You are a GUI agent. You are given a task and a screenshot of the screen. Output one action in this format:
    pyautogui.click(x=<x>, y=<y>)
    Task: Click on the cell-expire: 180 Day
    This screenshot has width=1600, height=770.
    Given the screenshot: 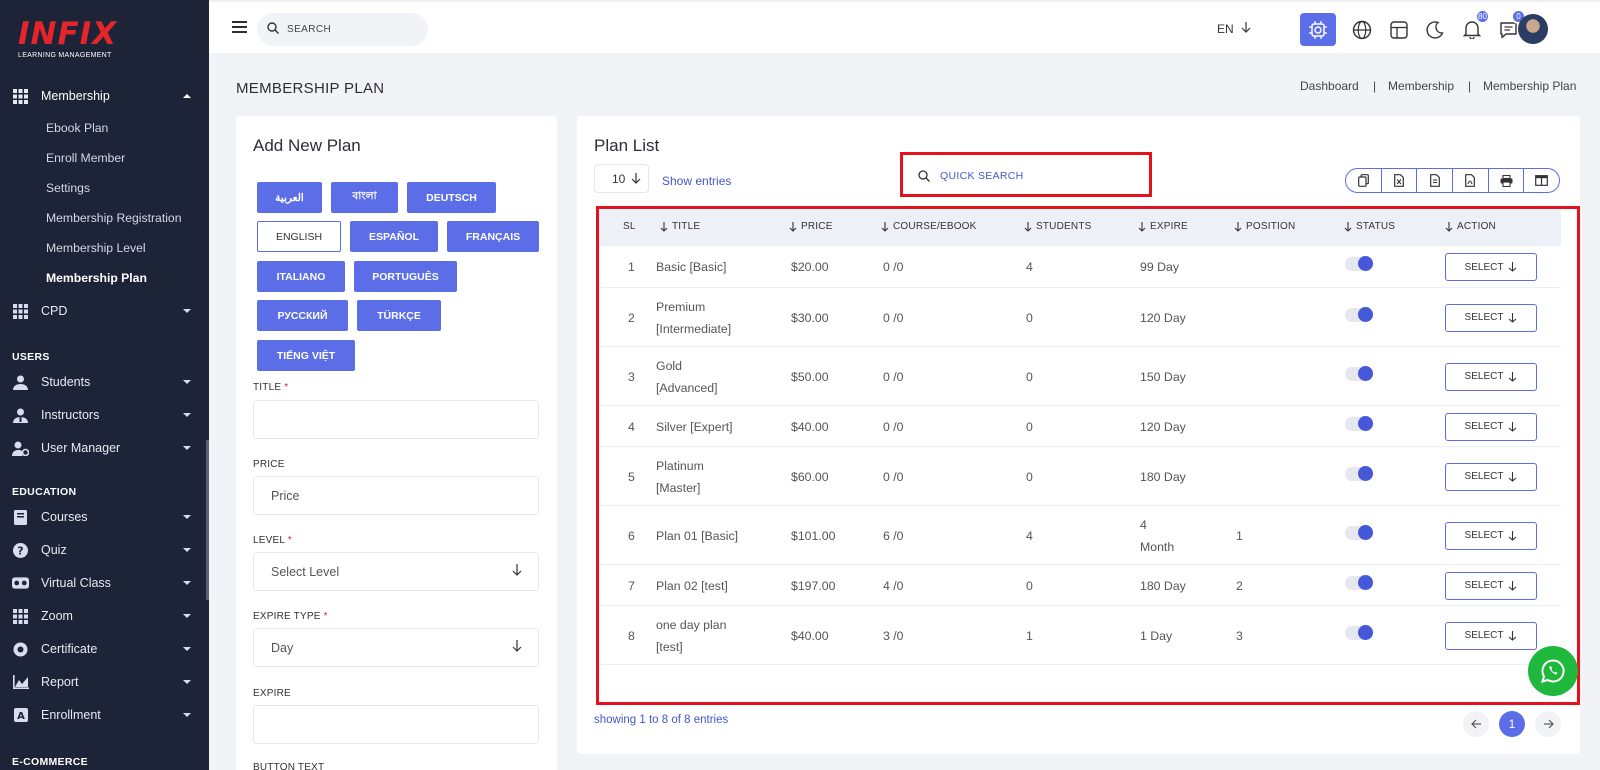 What is the action you would take?
    pyautogui.click(x=1163, y=585)
    